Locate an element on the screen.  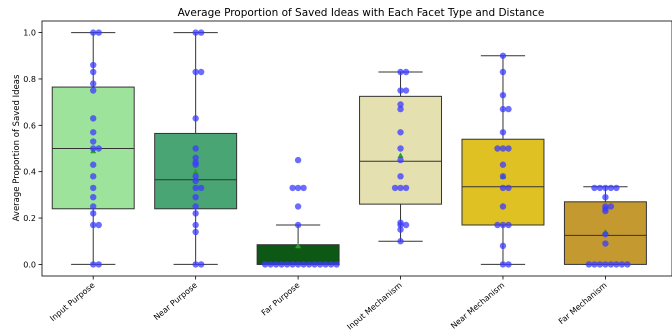
x-tick-label: Near Mechanism is located at coordinates (477, 306).